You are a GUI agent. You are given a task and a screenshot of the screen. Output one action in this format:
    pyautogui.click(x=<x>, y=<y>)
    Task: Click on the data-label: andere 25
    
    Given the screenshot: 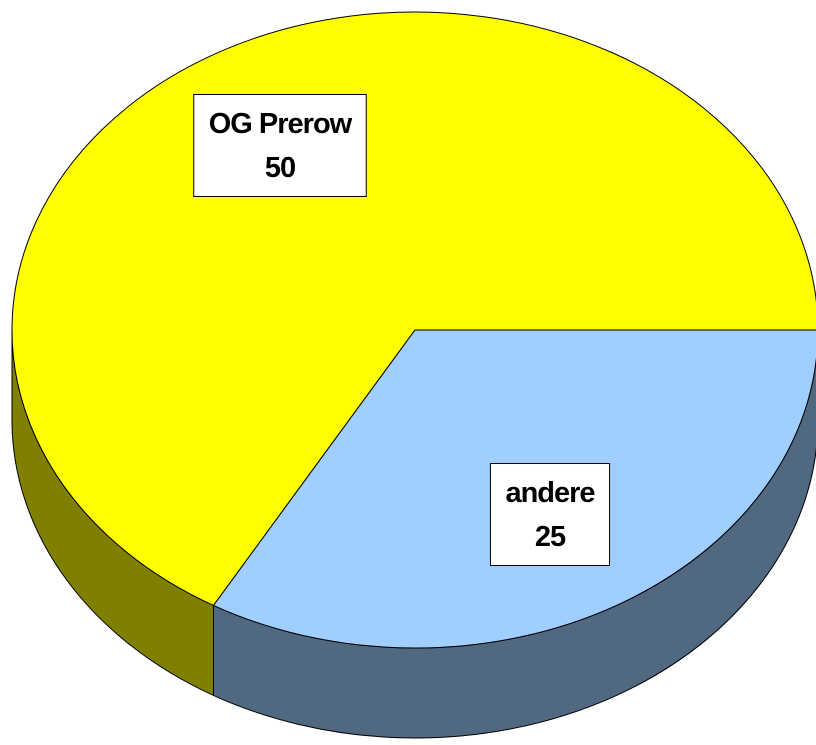 What is the action you would take?
    pyautogui.click(x=550, y=515)
    